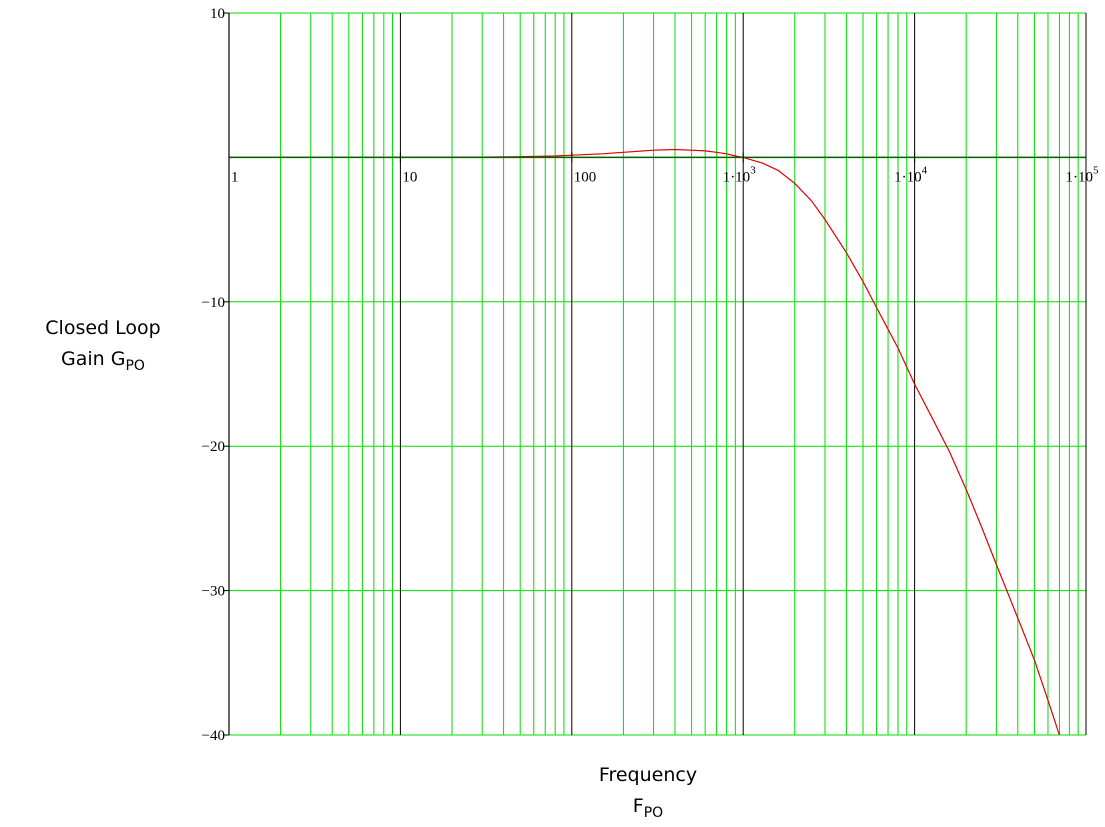 The width and height of the screenshot is (1105, 827). What do you see at coordinates (102, 328) in the screenshot?
I see `y-axis-title-line1: Closed Loop` at bounding box center [102, 328].